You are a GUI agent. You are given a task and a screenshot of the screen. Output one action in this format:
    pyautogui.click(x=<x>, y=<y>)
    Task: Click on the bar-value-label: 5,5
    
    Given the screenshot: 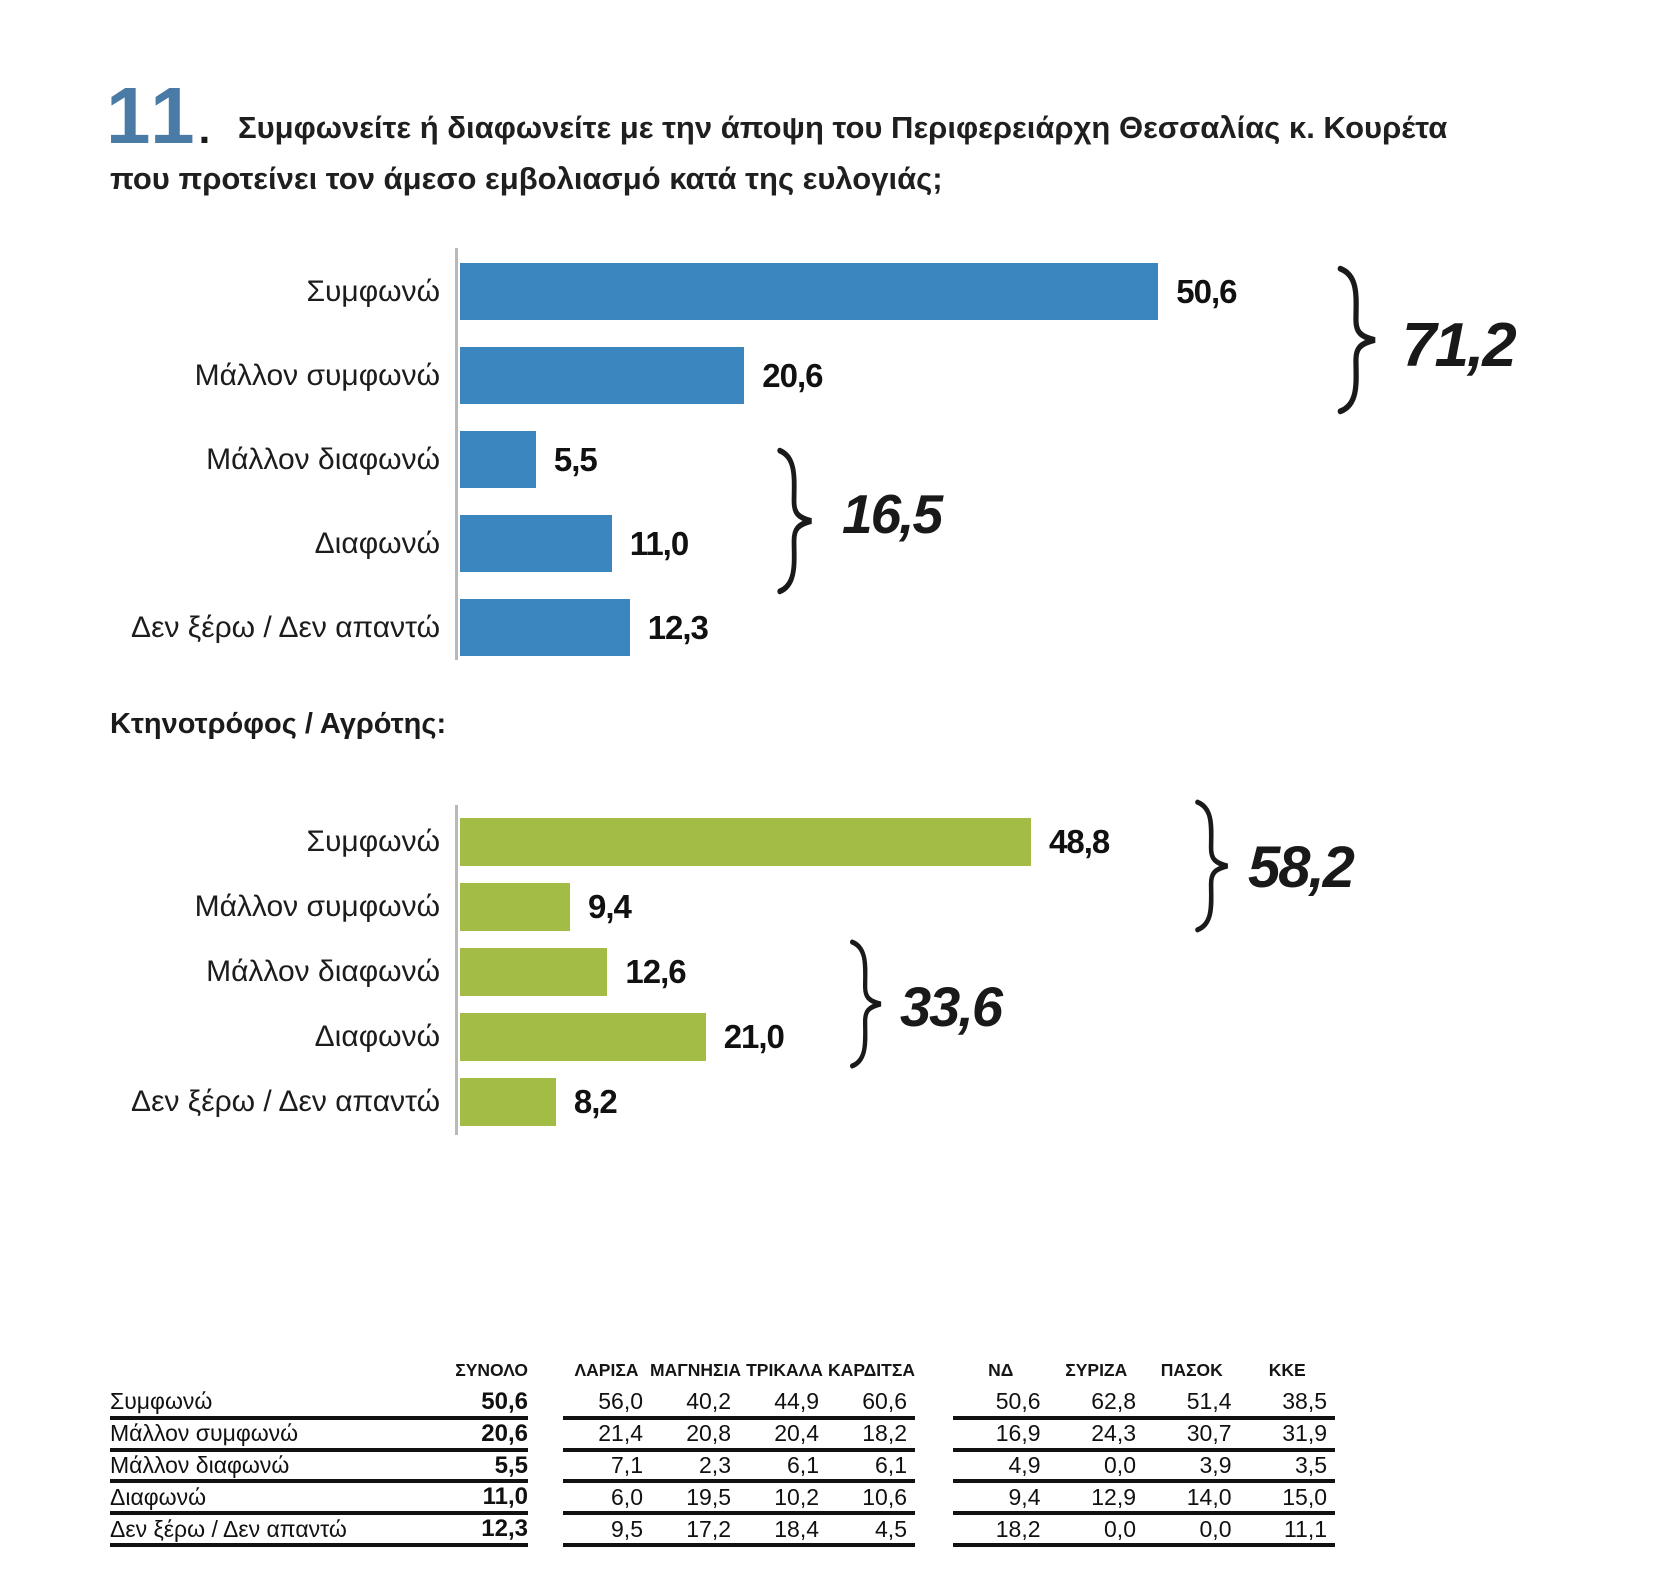 What is the action you would take?
    pyautogui.click(x=575, y=459)
    